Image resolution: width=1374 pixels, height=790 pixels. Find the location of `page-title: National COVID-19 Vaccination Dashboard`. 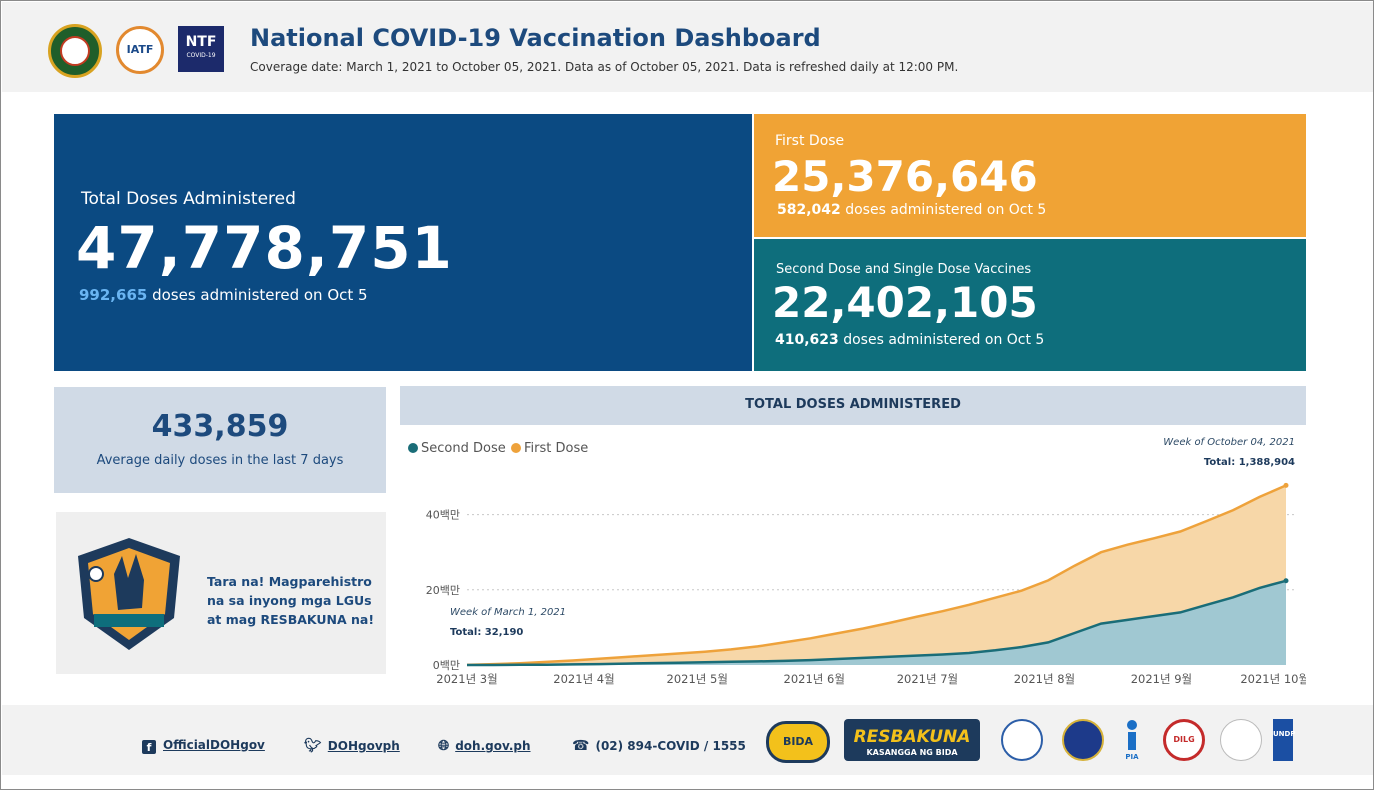

page-title: National COVID-19 Vaccination Dashboard is located at coordinates (535, 38).